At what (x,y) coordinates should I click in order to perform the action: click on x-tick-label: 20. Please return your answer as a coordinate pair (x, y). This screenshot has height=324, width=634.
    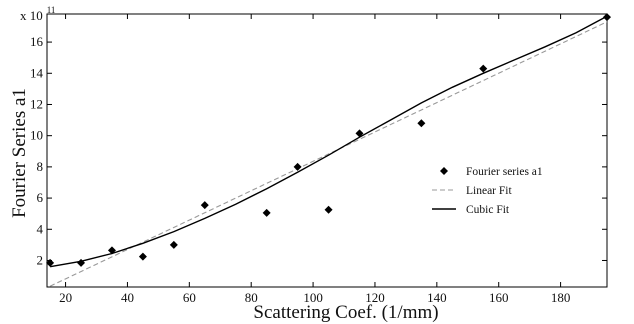
    Looking at the image, I should click on (65, 297).